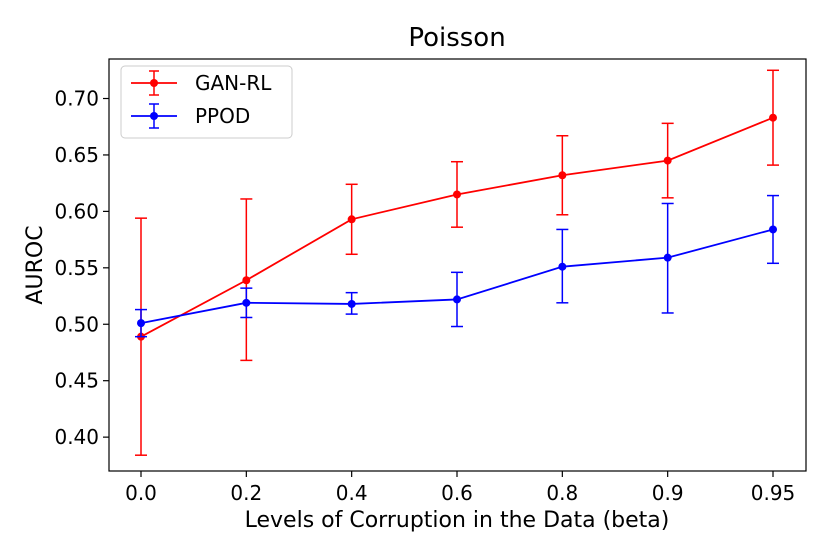 The width and height of the screenshot is (830, 554). I want to click on x-axis-label: Levels of Corruption in the Data (beta), so click(457, 520).